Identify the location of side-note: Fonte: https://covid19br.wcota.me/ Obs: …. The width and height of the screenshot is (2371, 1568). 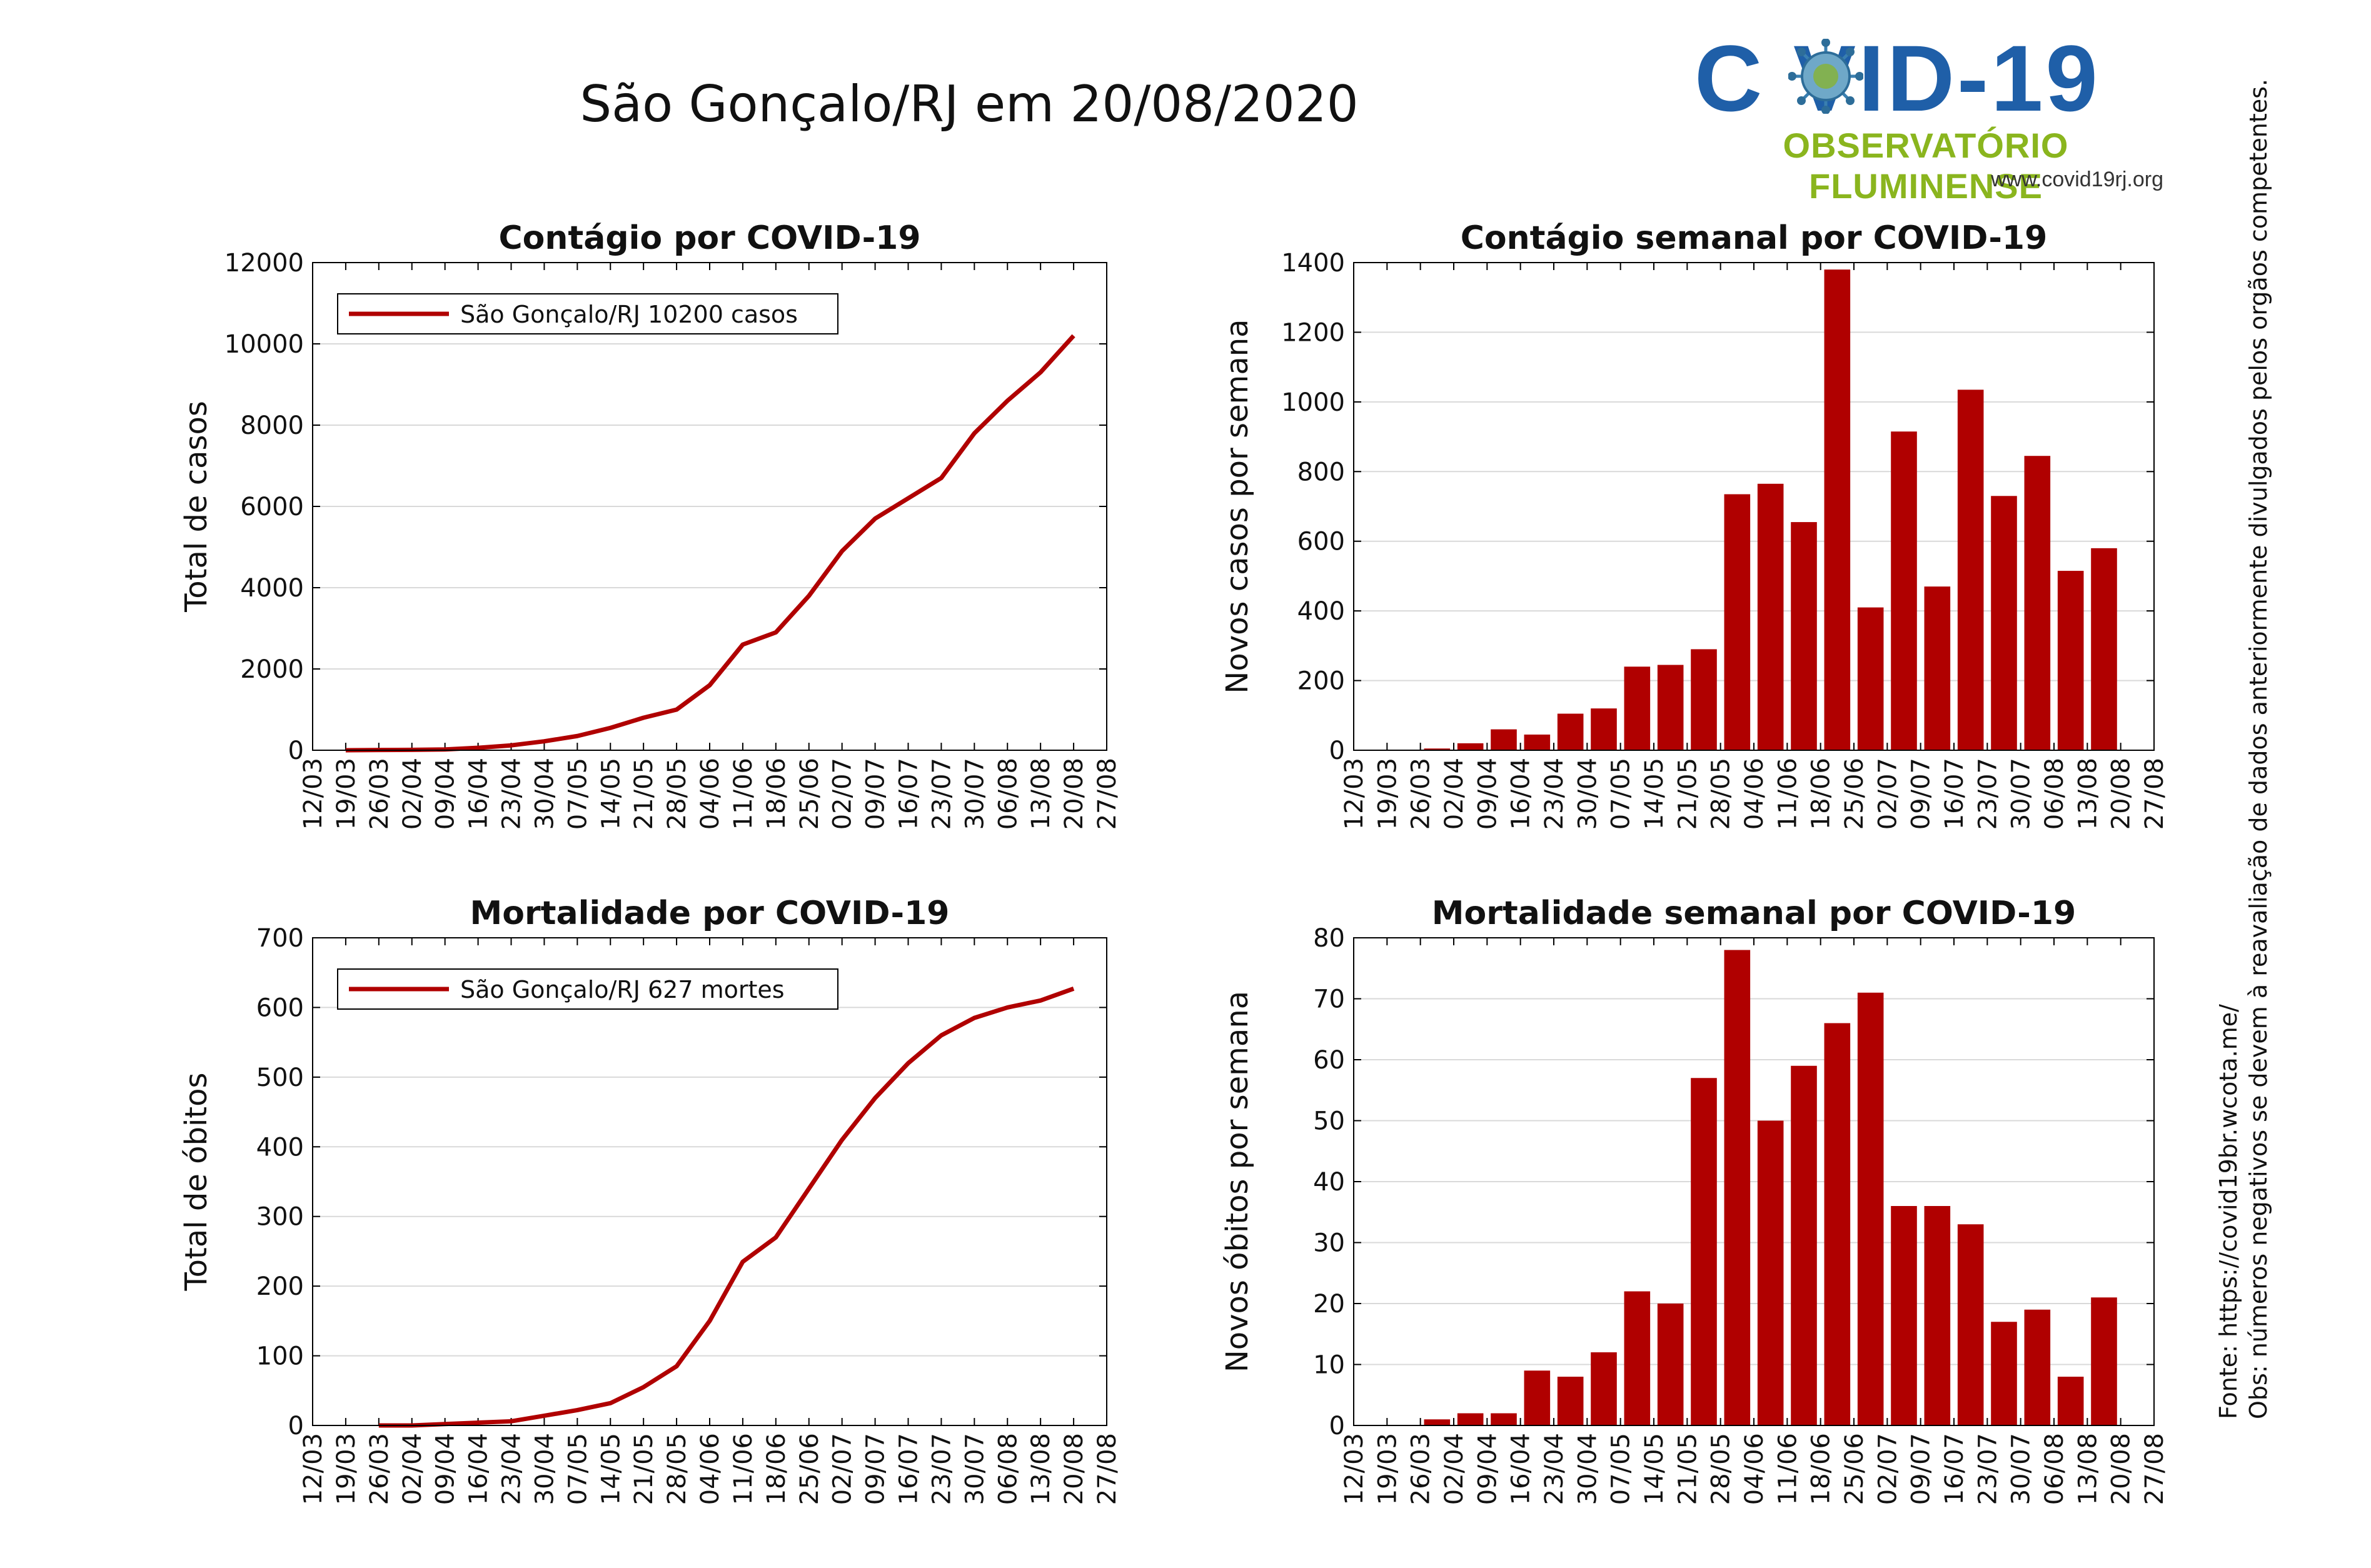
(2243, 749).